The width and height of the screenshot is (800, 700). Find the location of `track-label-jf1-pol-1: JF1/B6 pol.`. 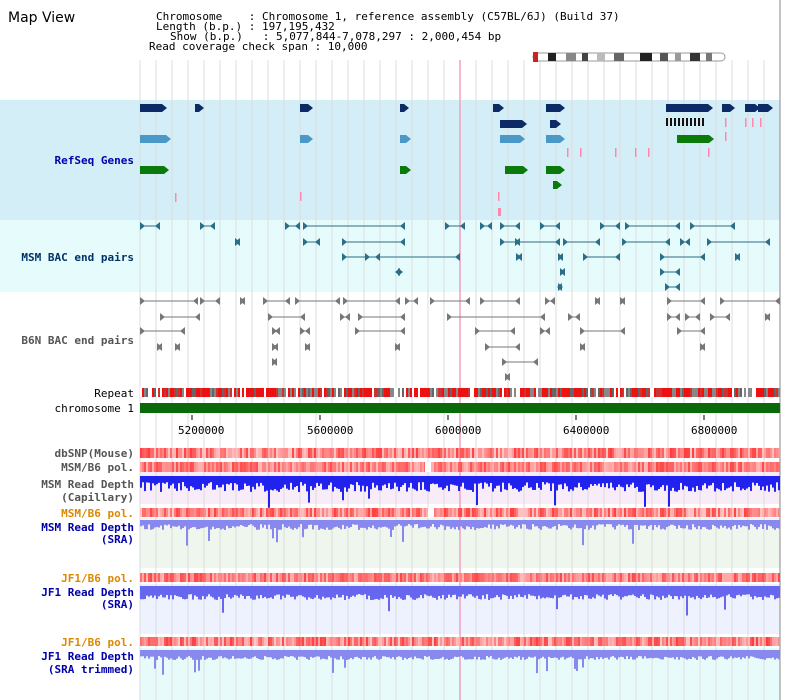

track-label-jf1-pol-1: JF1/B6 pol. is located at coordinates (97, 578).